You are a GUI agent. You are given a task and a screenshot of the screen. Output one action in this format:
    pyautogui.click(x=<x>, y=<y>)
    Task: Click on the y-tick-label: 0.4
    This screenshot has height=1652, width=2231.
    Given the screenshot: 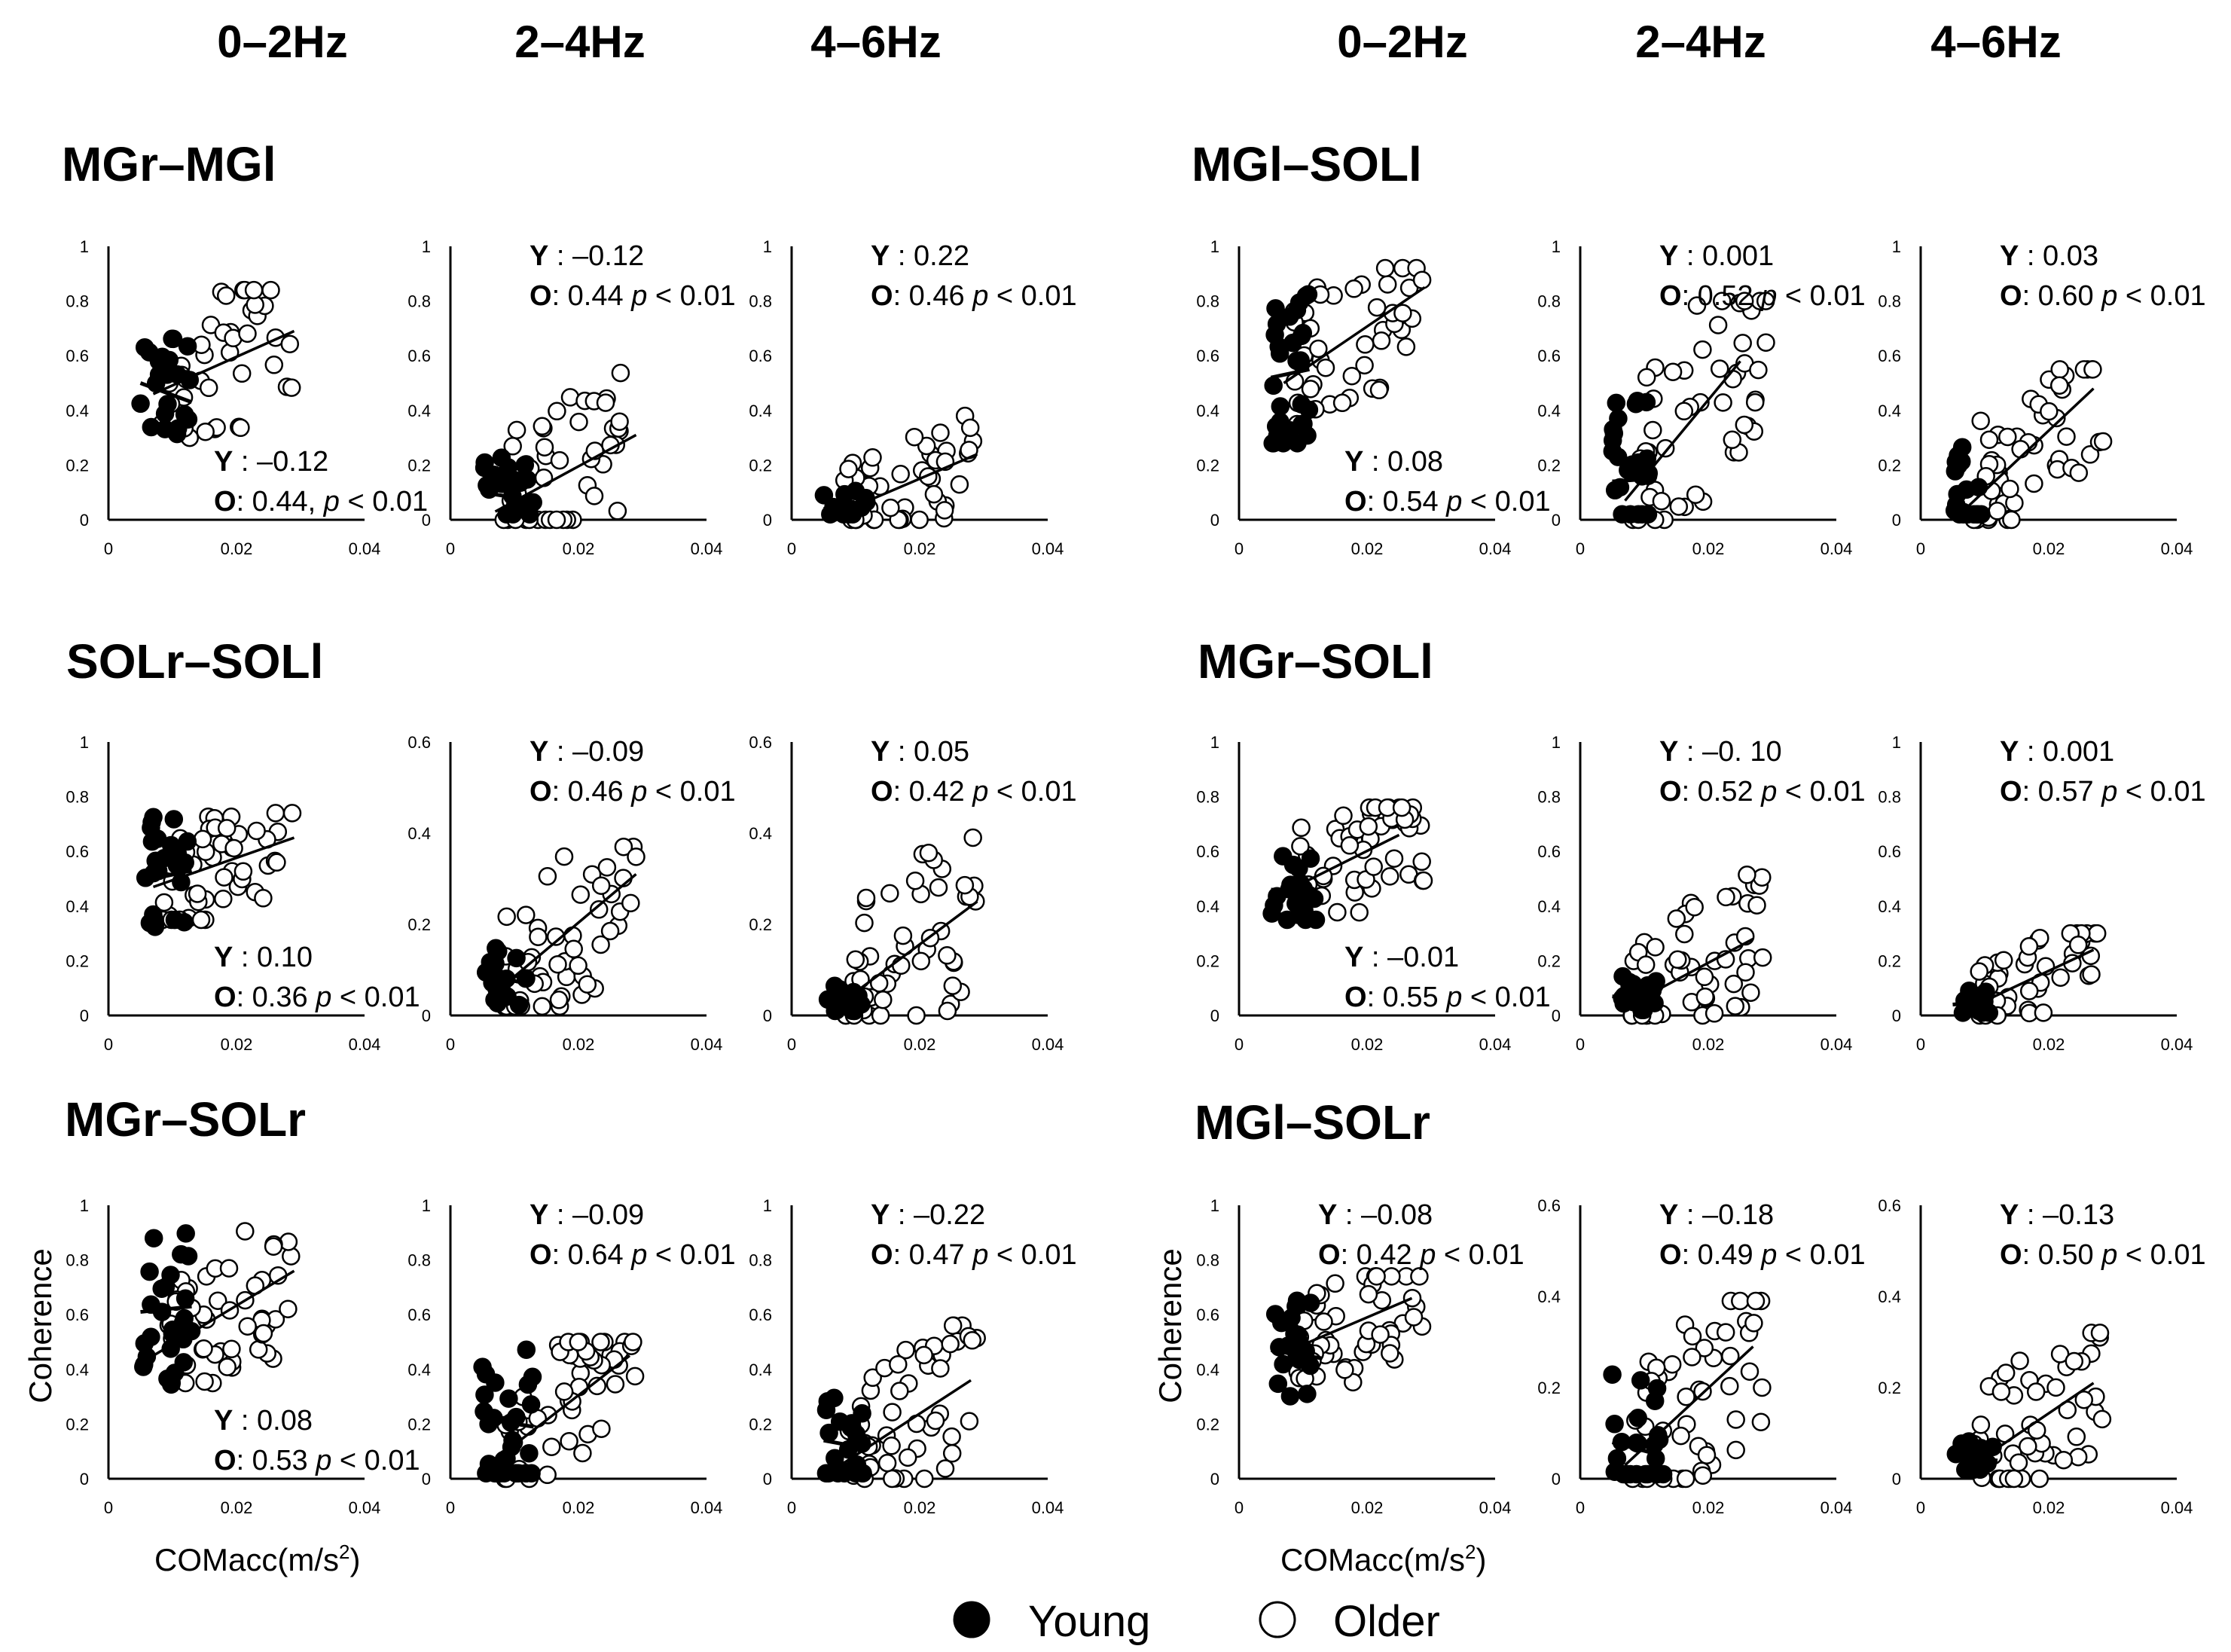 What is the action you would take?
    pyautogui.click(x=1549, y=906)
    